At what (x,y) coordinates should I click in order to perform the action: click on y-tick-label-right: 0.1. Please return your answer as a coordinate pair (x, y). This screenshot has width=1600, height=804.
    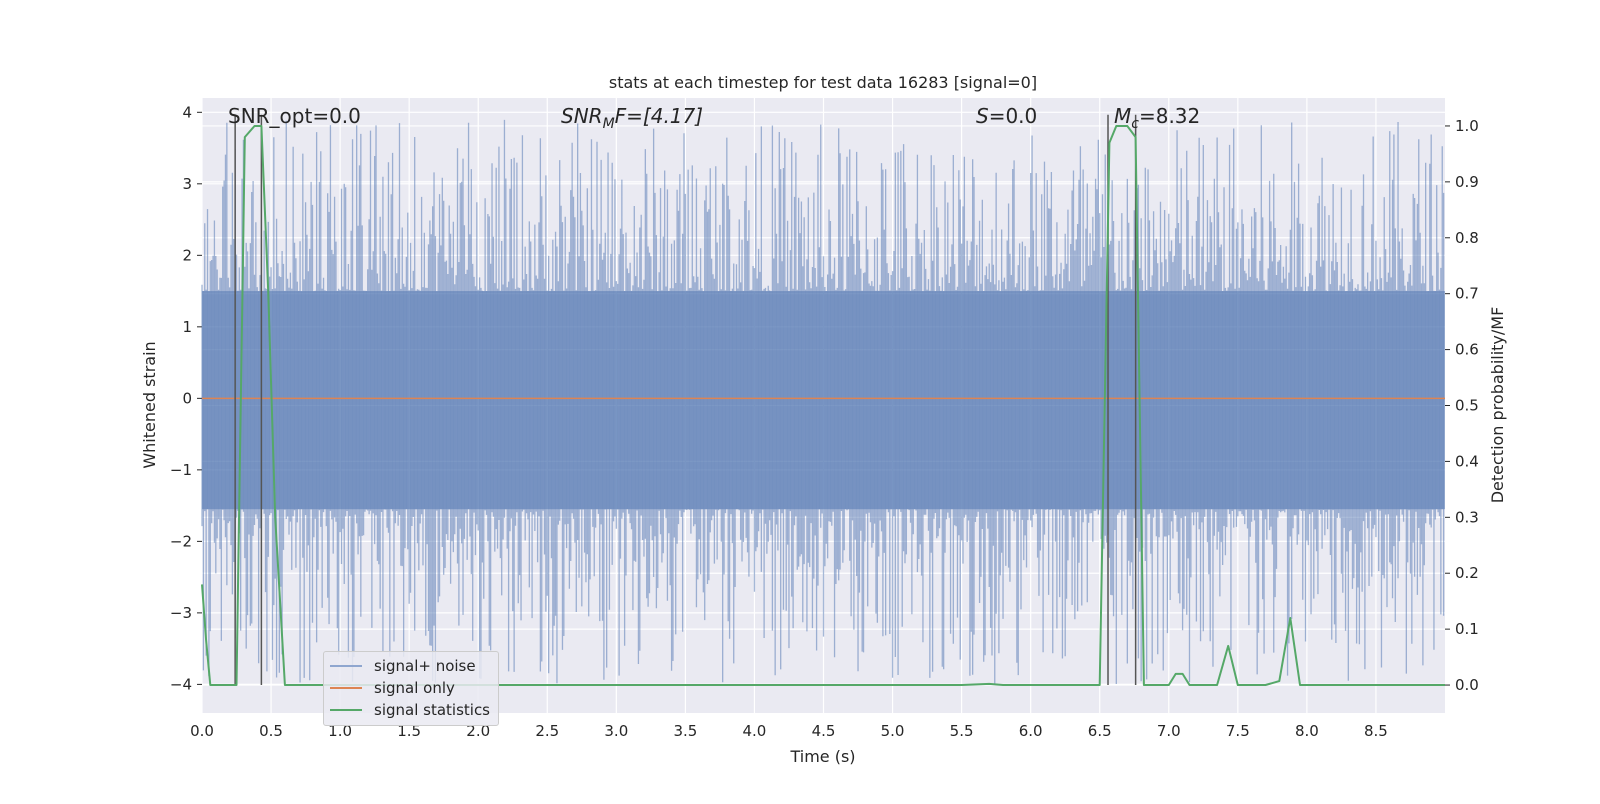
    Looking at the image, I should click on (1467, 629).